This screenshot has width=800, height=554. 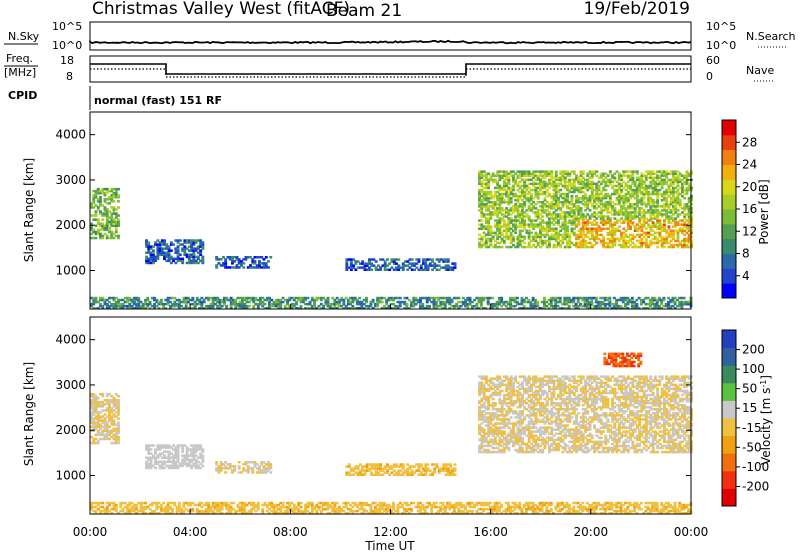 I want to click on echo-cell-1904, so click(x=599, y=200).